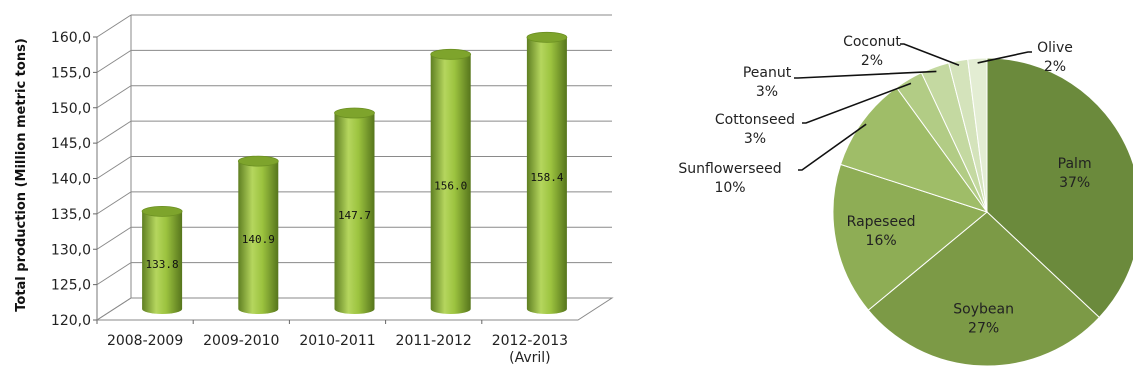 This screenshot has width=1133, height=378. Describe the element at coordinates (767, 73) in the screenshot. I see `pie-label-peanut: Peanut` at that location.